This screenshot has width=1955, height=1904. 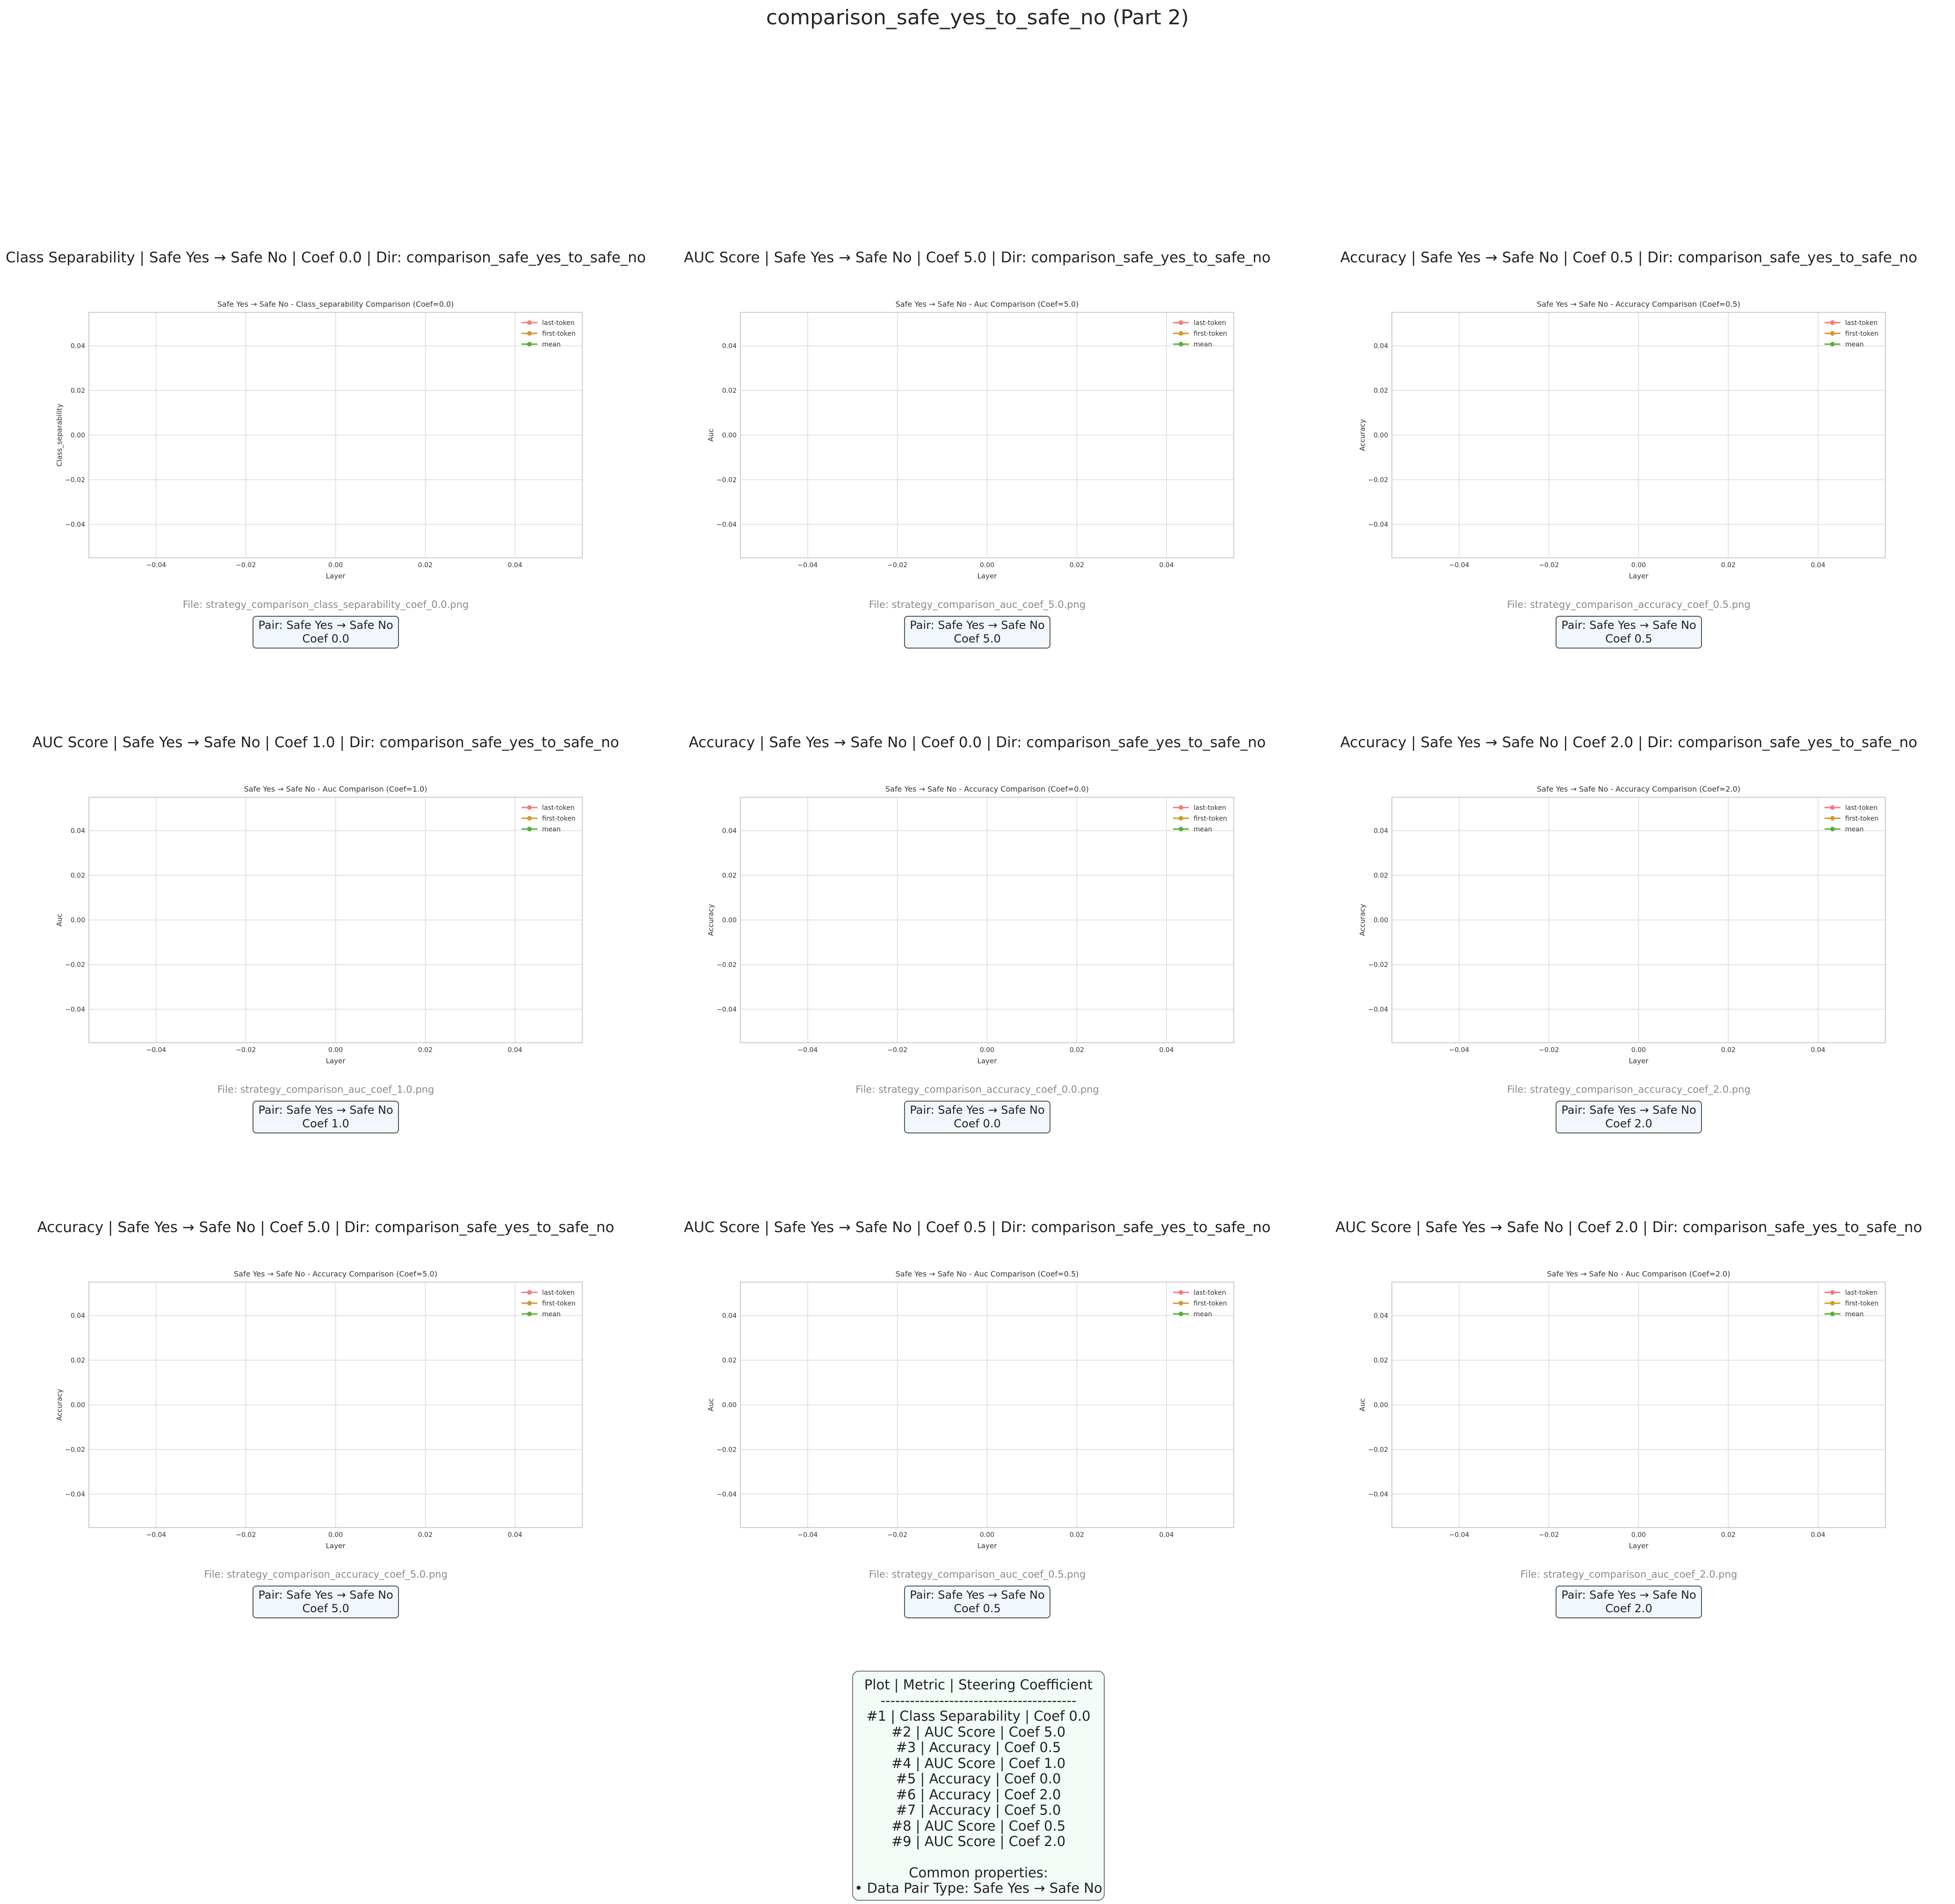 I want to click on pair-box: Pair: Safe Yes → Safe No Coef 1.0, so click(x=326, y=1117).